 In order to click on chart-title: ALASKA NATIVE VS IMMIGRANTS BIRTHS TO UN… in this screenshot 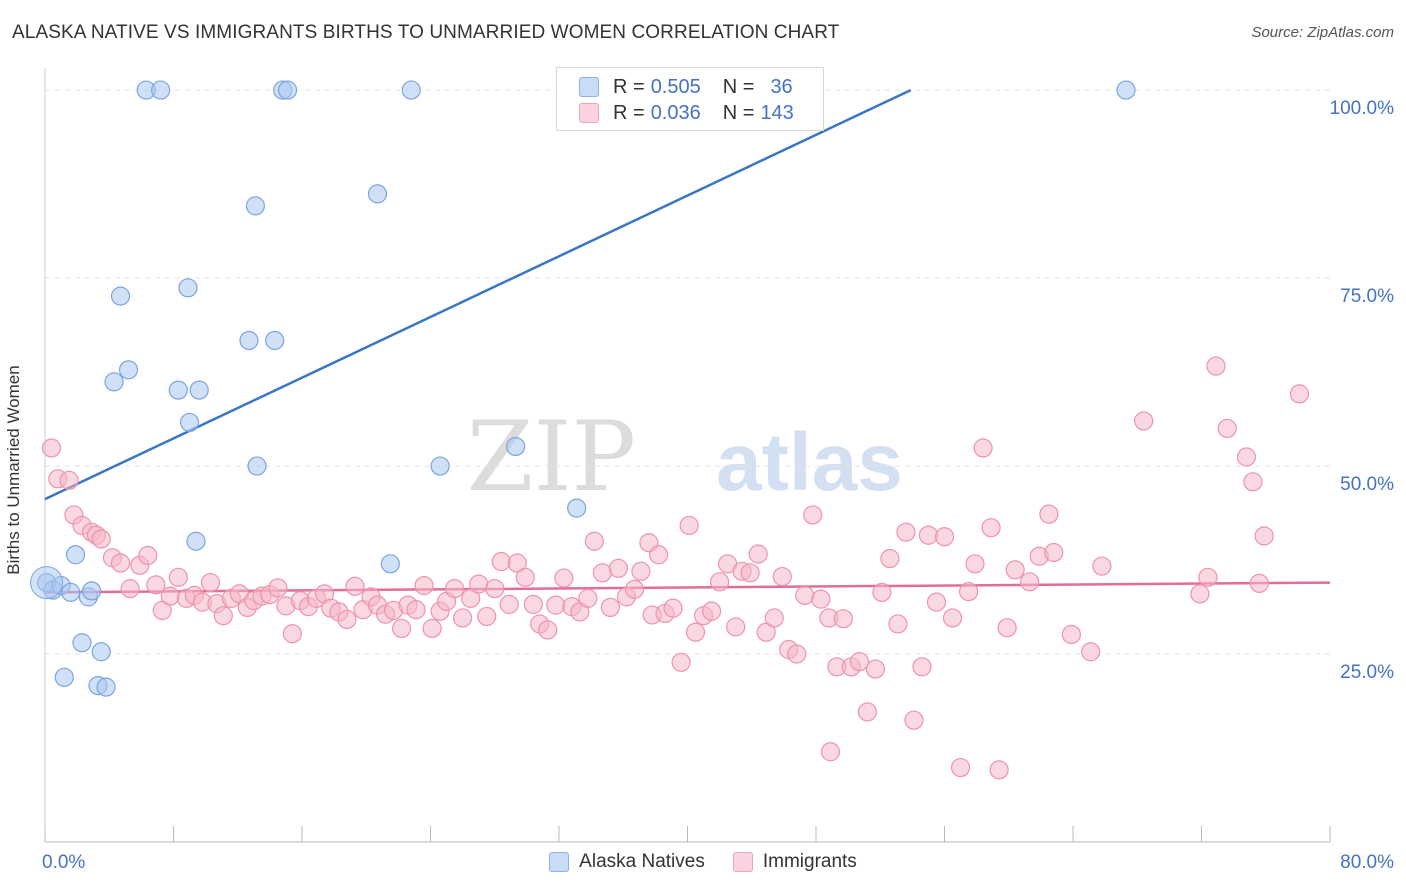, I will do `click(426, 32)`.